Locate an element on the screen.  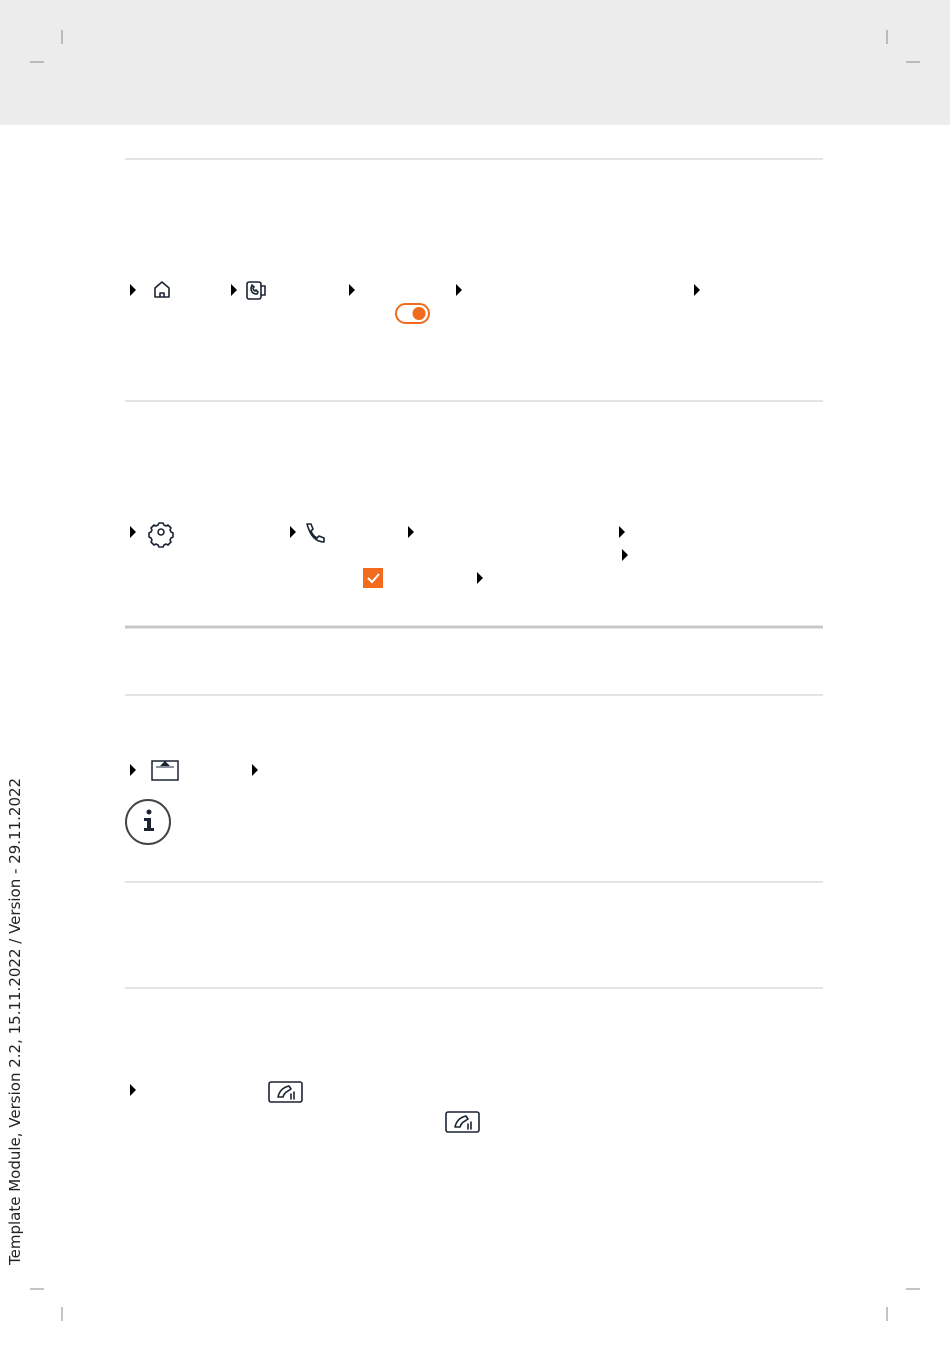
home-icon is located at coordinates (162, 289).